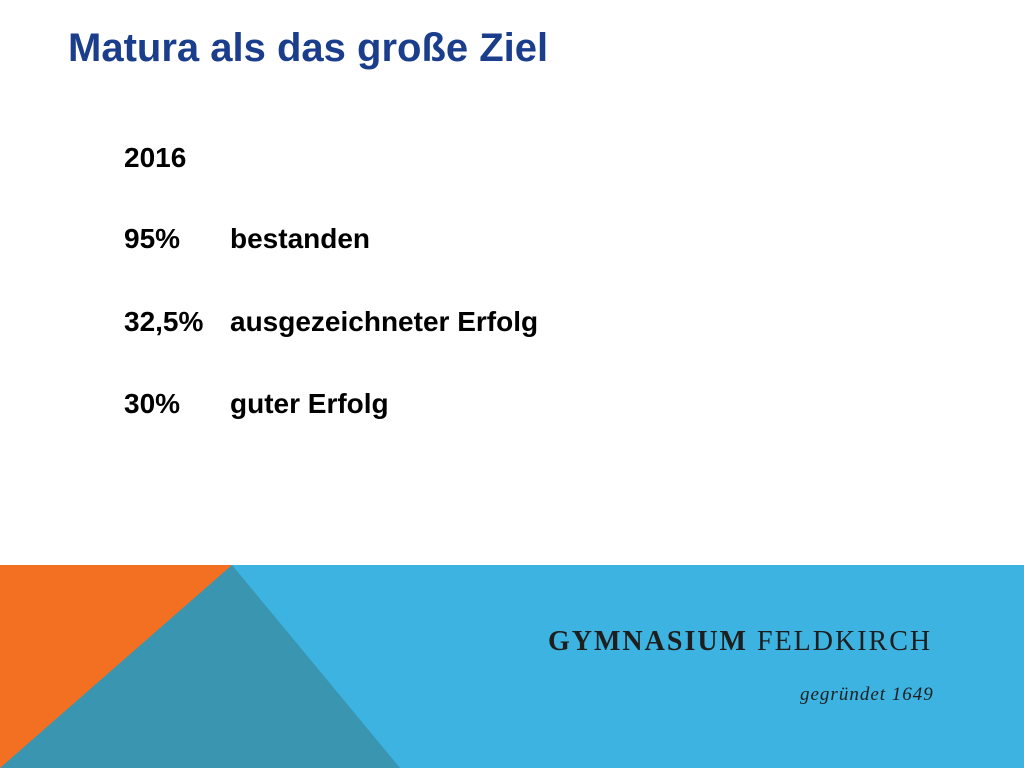 Image resolution: width=1024 pixels, height=768 pixels. Describe the element at coordinates (152, 403) in the screenshot. I see `result-percent: 30%` at that location.